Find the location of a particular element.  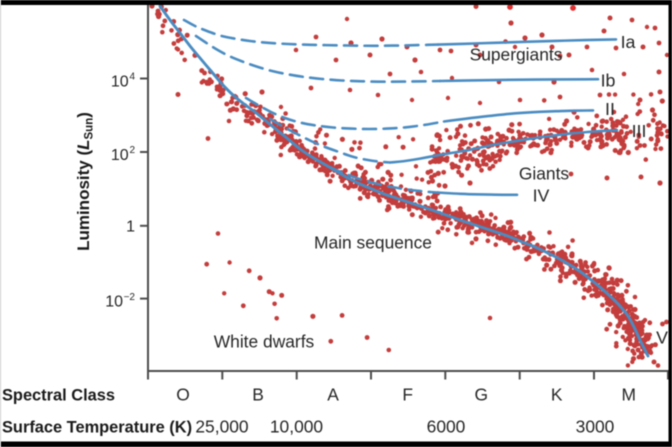

svg-text: F is located at coordinates (407, 395).